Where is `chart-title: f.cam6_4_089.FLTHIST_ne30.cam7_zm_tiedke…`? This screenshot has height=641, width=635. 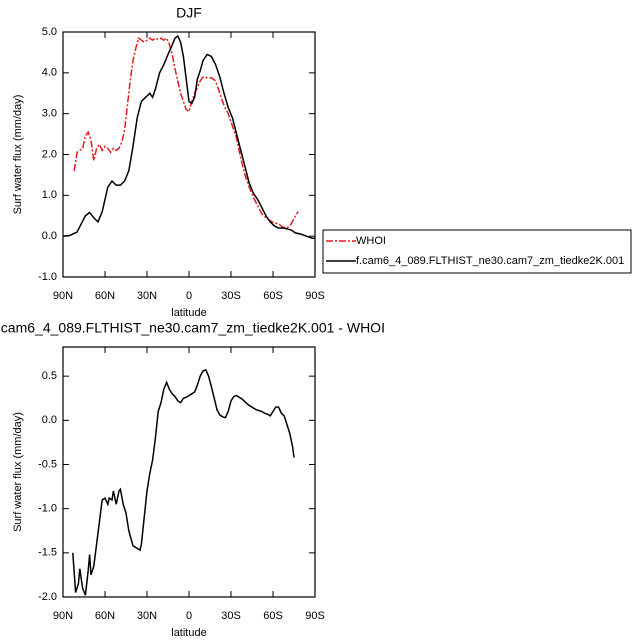
chart-title: f.cam6_4_089.FLTHIST_ne30.cam7_zm_tiedke… is located at coordinates (192, 328).